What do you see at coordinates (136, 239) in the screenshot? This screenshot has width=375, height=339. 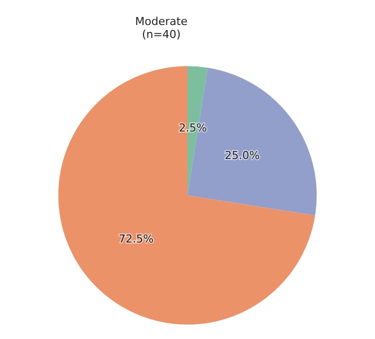 I see `data-label: 72.5%` at bounding box center [136, 239].